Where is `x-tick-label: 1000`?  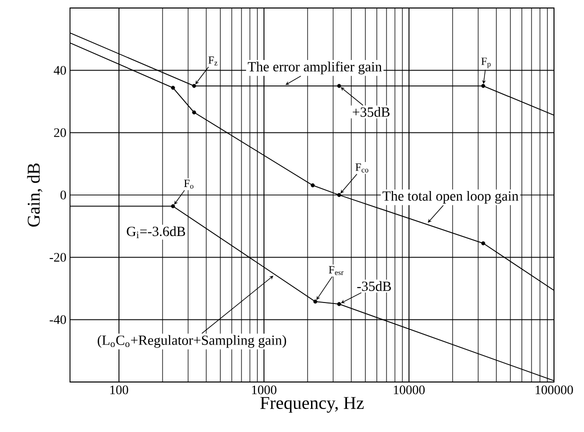
x-tick-label: 1000 is located at coordinates (264, 390).